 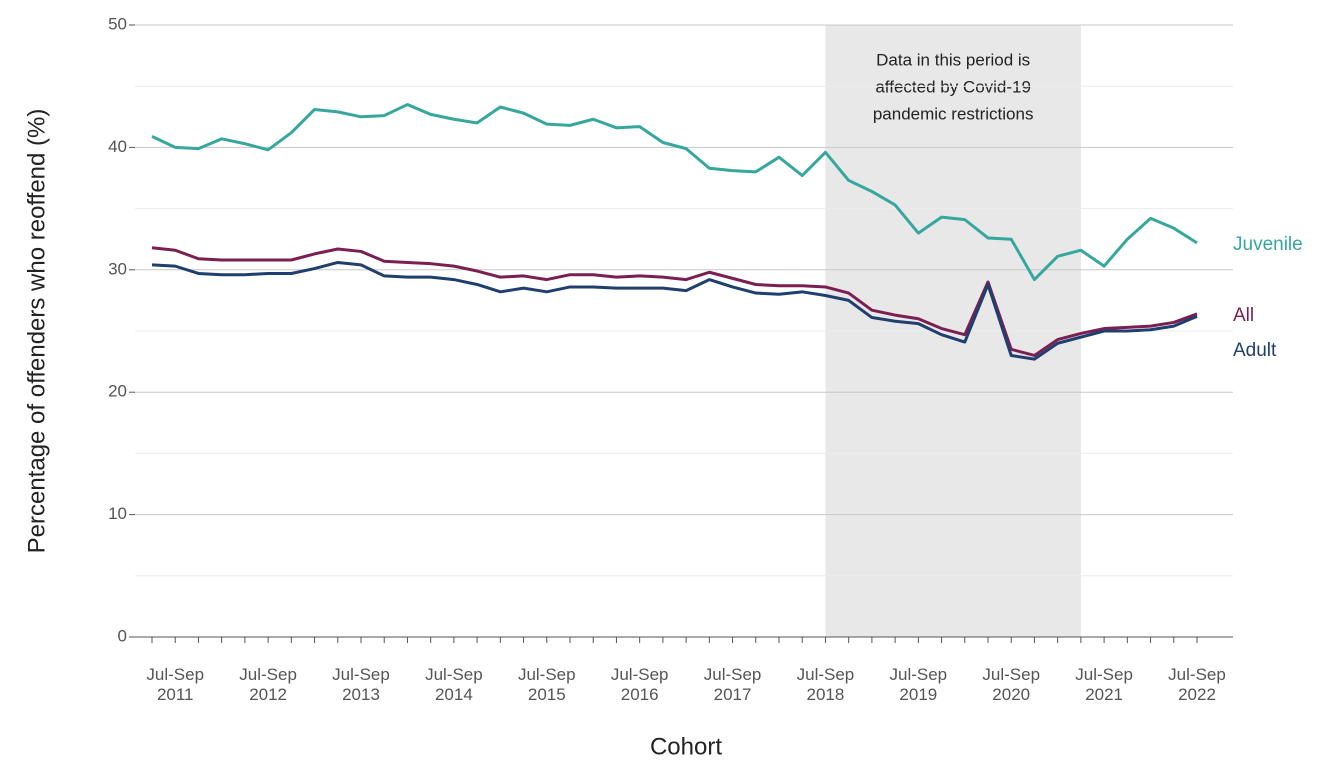 What do you see at coordinates (117, 23) in the screenshot?
I see `y-tick-label: 50` at bounding box center [117, 23].